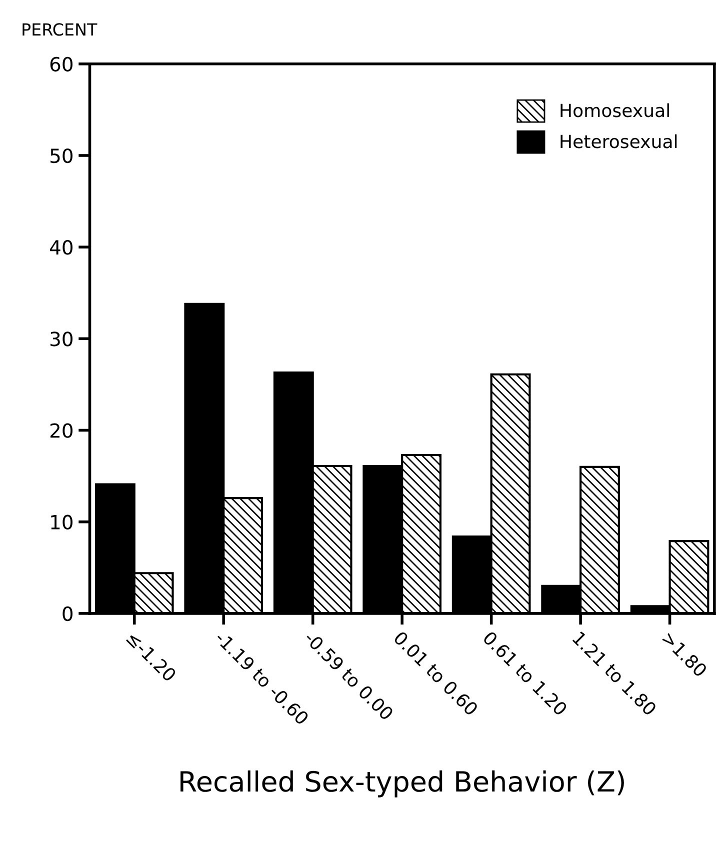 The width and height of the screenshot is (718, 852). What do you see at coordinates (402, 784) in the screenshot?
I see `x-axis-title: Recalled Sex-typed Behavior (Z)` at bounding box center [402, 784].